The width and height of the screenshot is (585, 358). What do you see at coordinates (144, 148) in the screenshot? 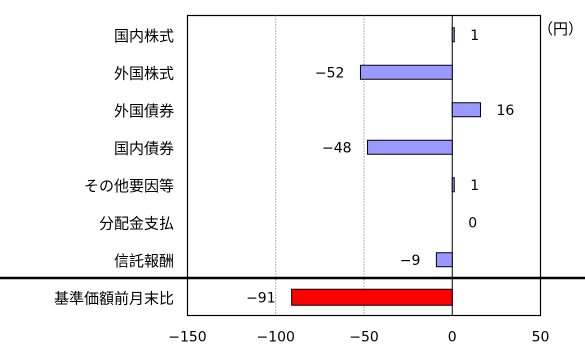
I see `category-label: 国内債券` at bounding box center [144, 148].